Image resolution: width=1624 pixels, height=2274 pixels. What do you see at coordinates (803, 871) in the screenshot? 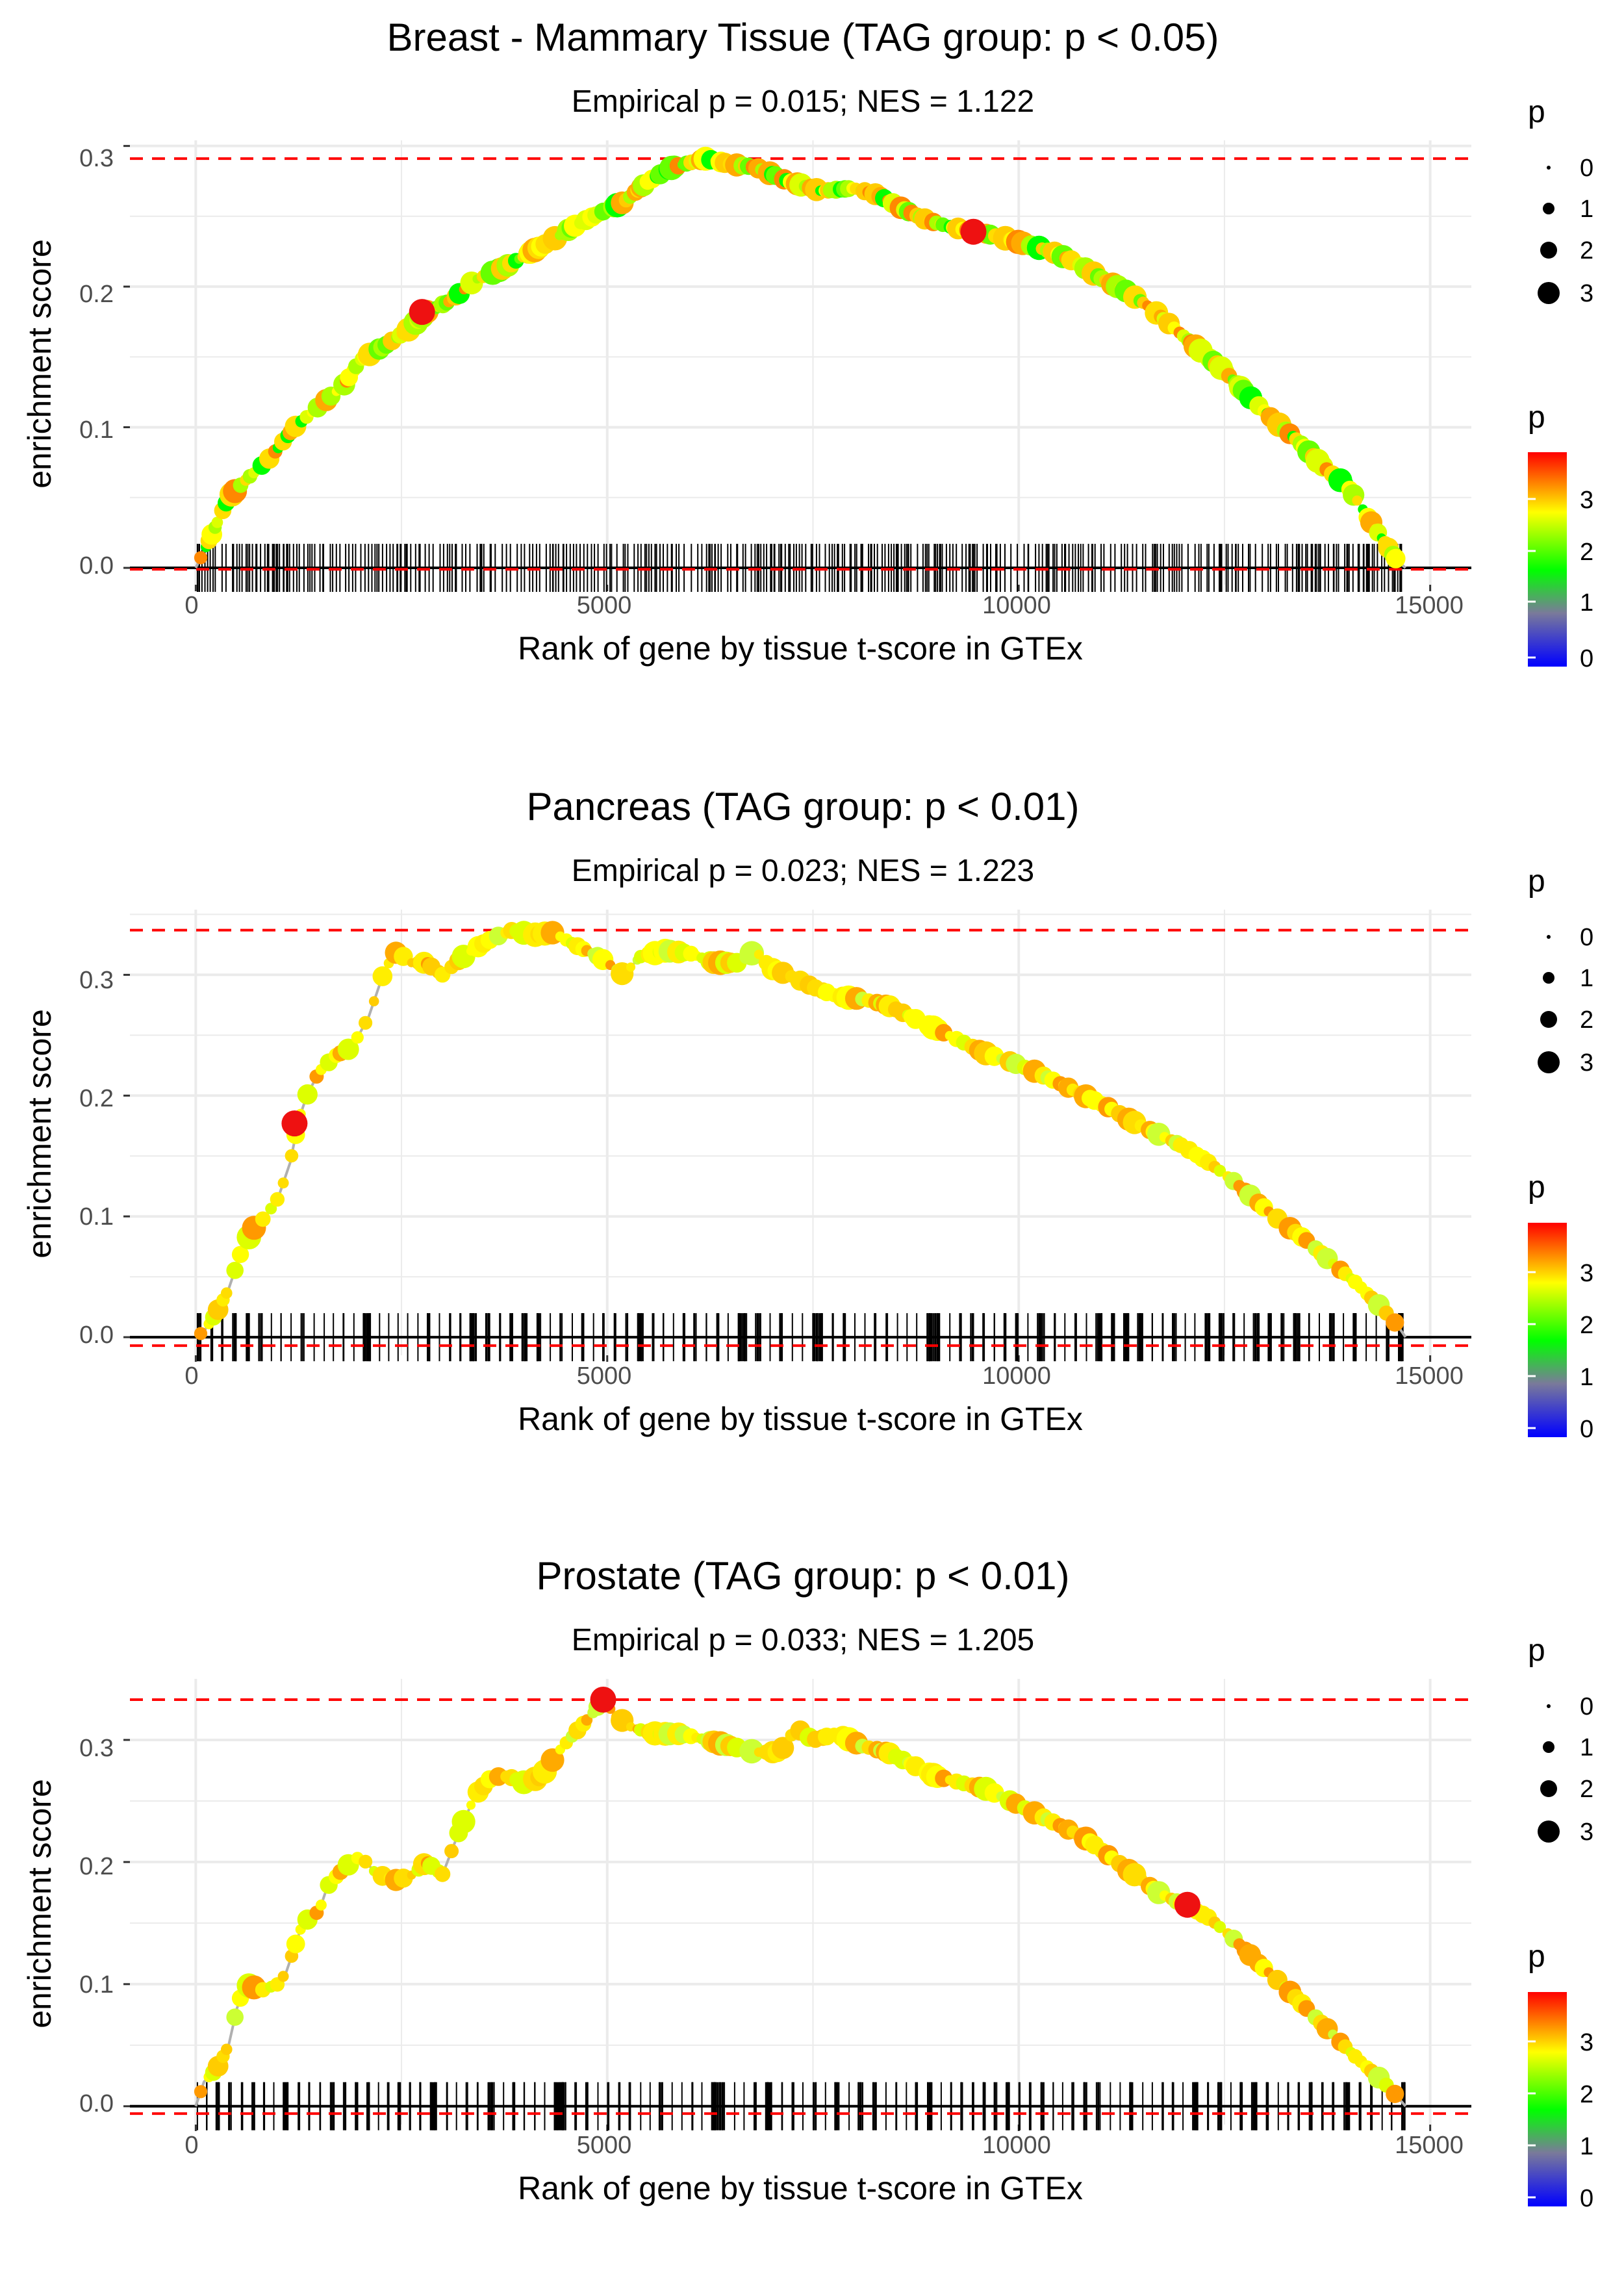
I see `panel-subtitle: Empirical p = 0.023; NES = 1.223` at bounding box center [803, 871].